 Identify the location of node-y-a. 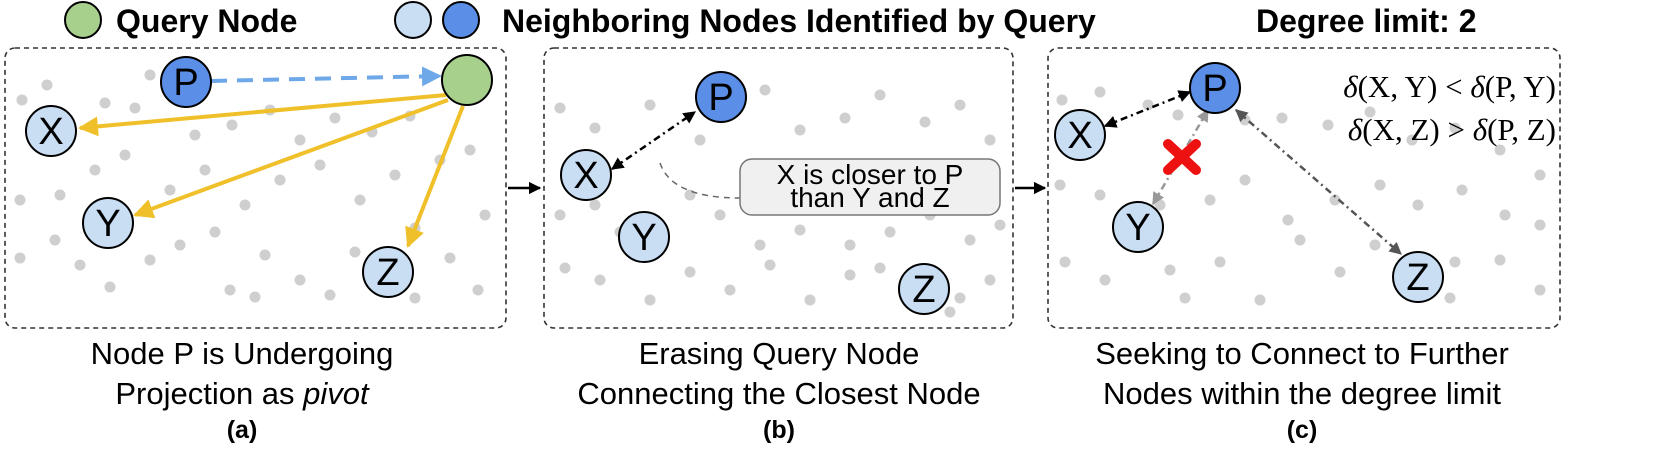
(108, 223).